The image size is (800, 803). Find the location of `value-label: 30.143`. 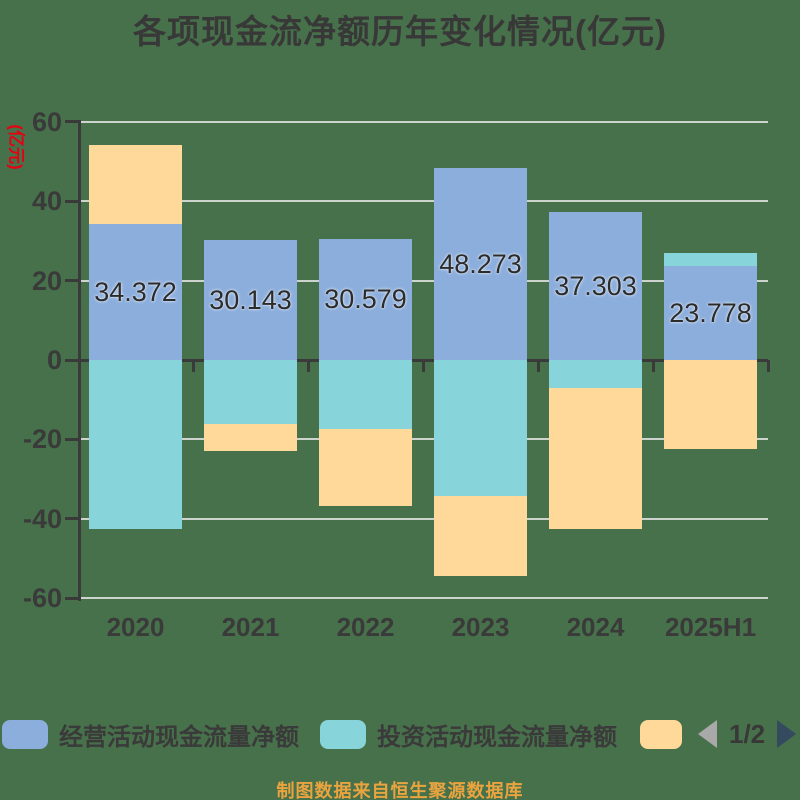

value-label: 30.143 is located at coordinates (250, 300).